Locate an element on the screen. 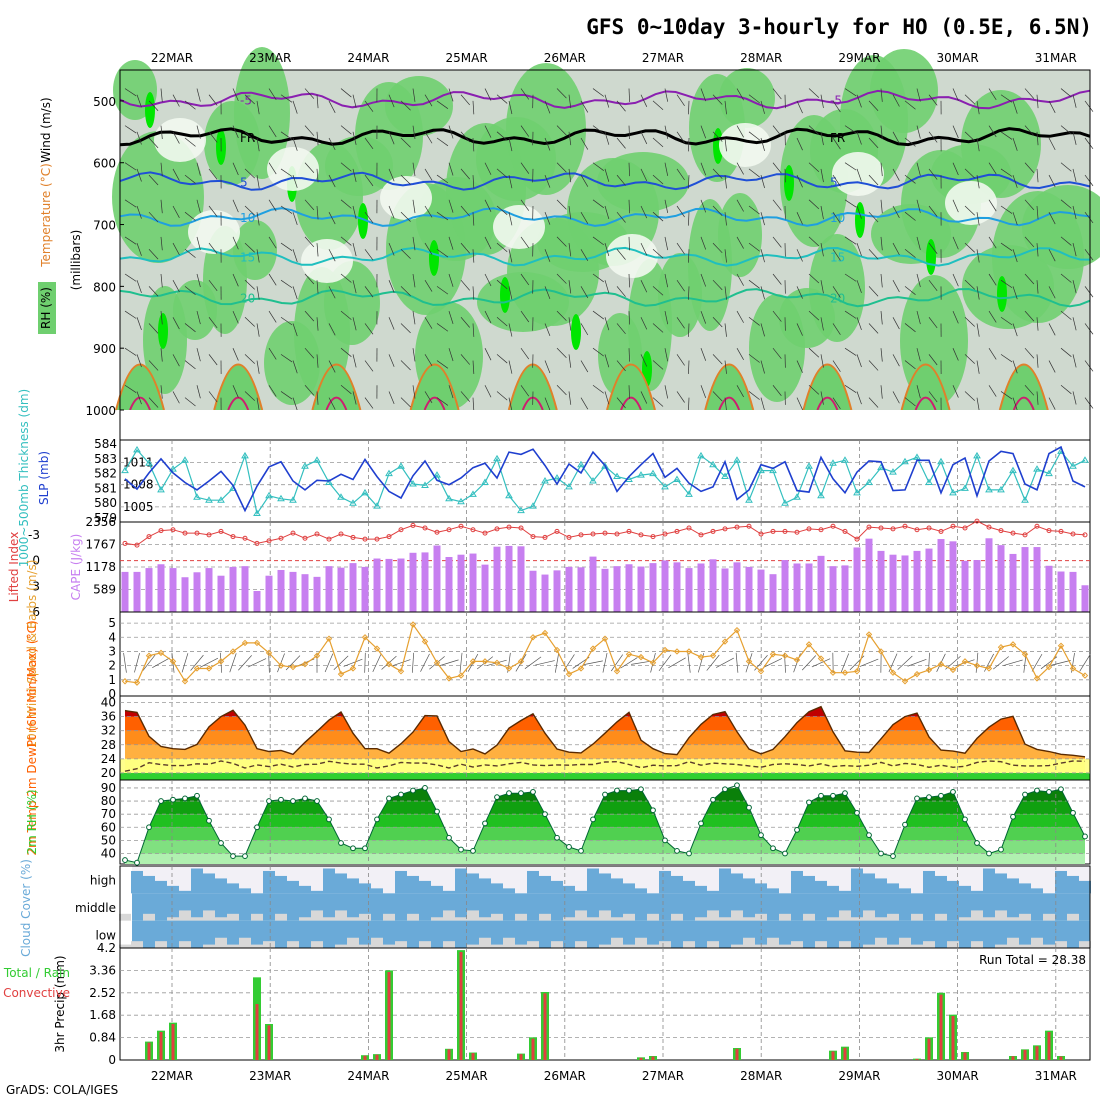  temp-line is located at coordinates (605, 731).